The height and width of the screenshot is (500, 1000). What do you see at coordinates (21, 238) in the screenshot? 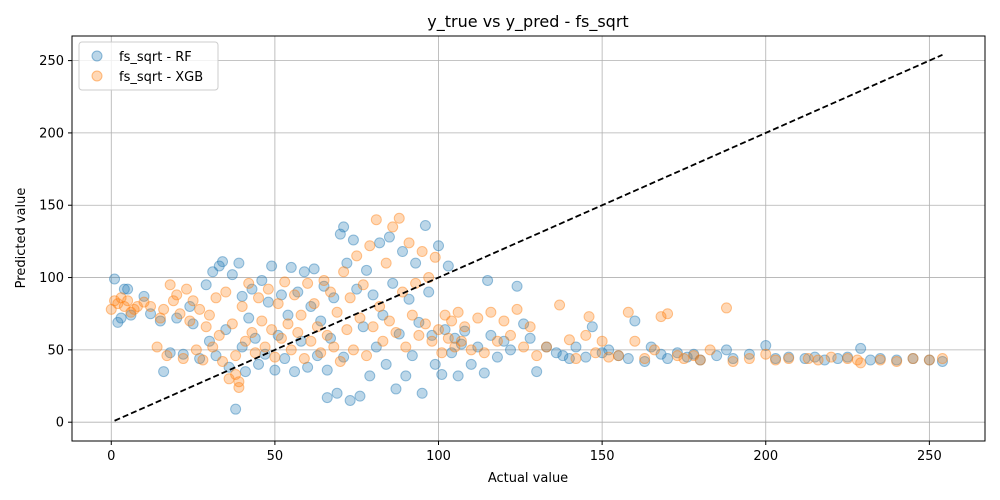
I see `y-axis-label: Predicted value` at bounding box center [21, 238].